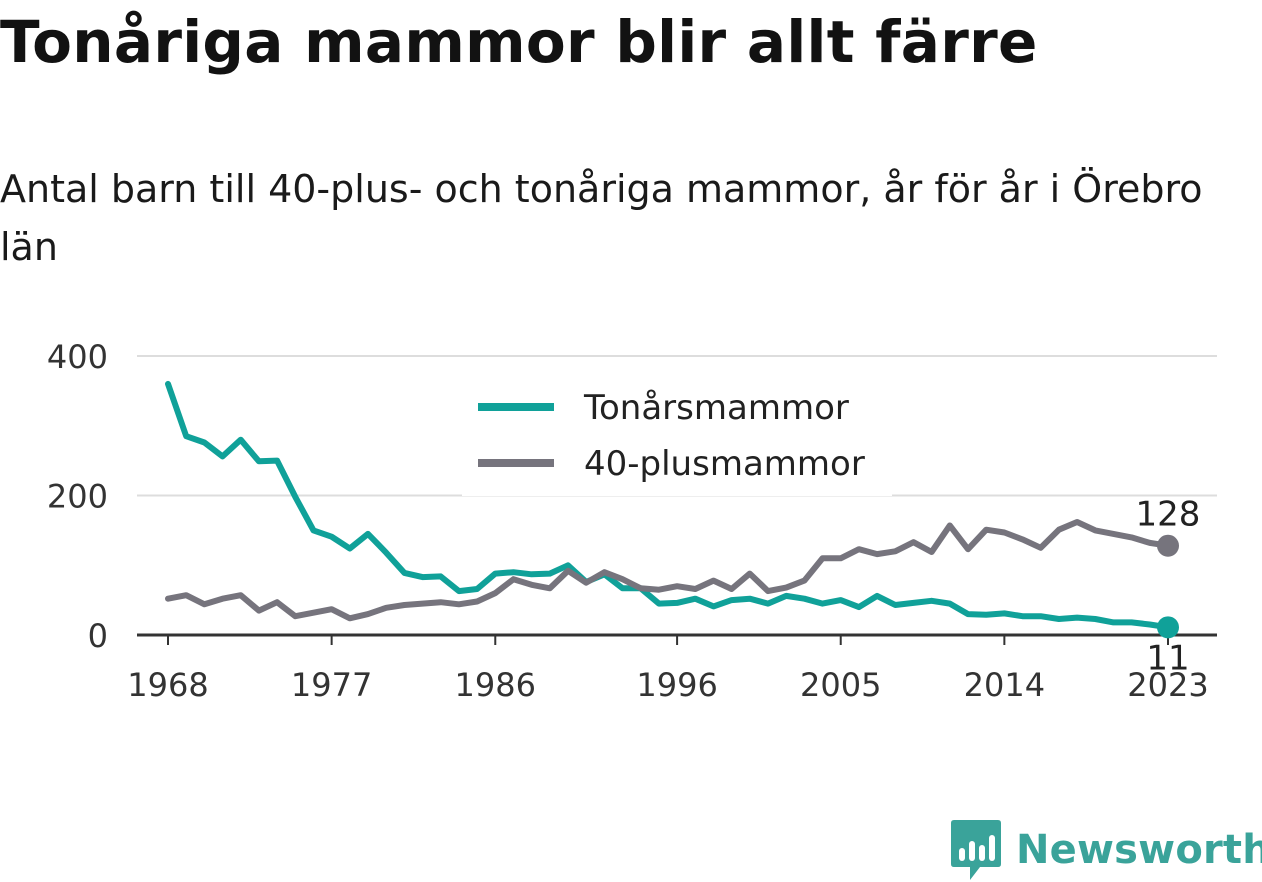 The height and width of the screenshot is (882, 1262). Describe the element at coordinates (1168, 587) in the screenshot. I see `end-labels: 11 128` at that location.